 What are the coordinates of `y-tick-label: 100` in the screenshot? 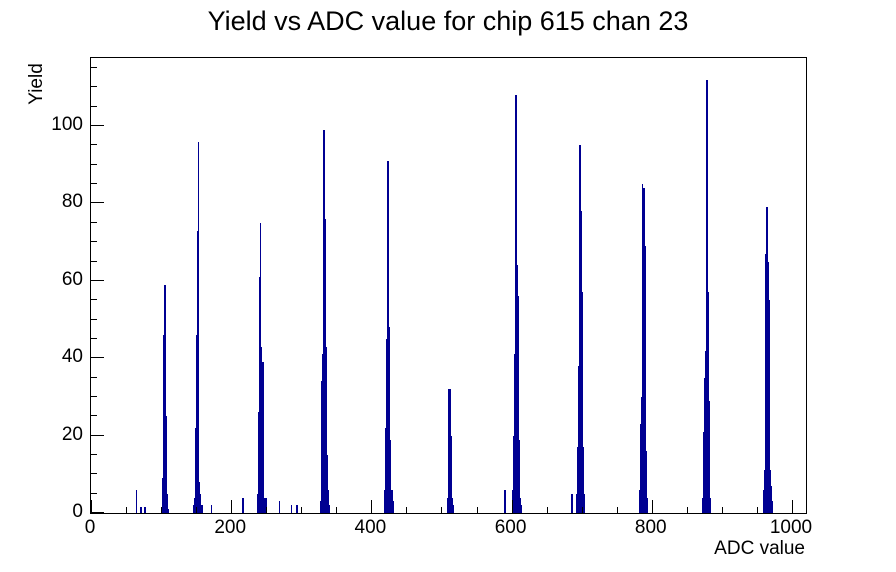 It's located at (67, 125).